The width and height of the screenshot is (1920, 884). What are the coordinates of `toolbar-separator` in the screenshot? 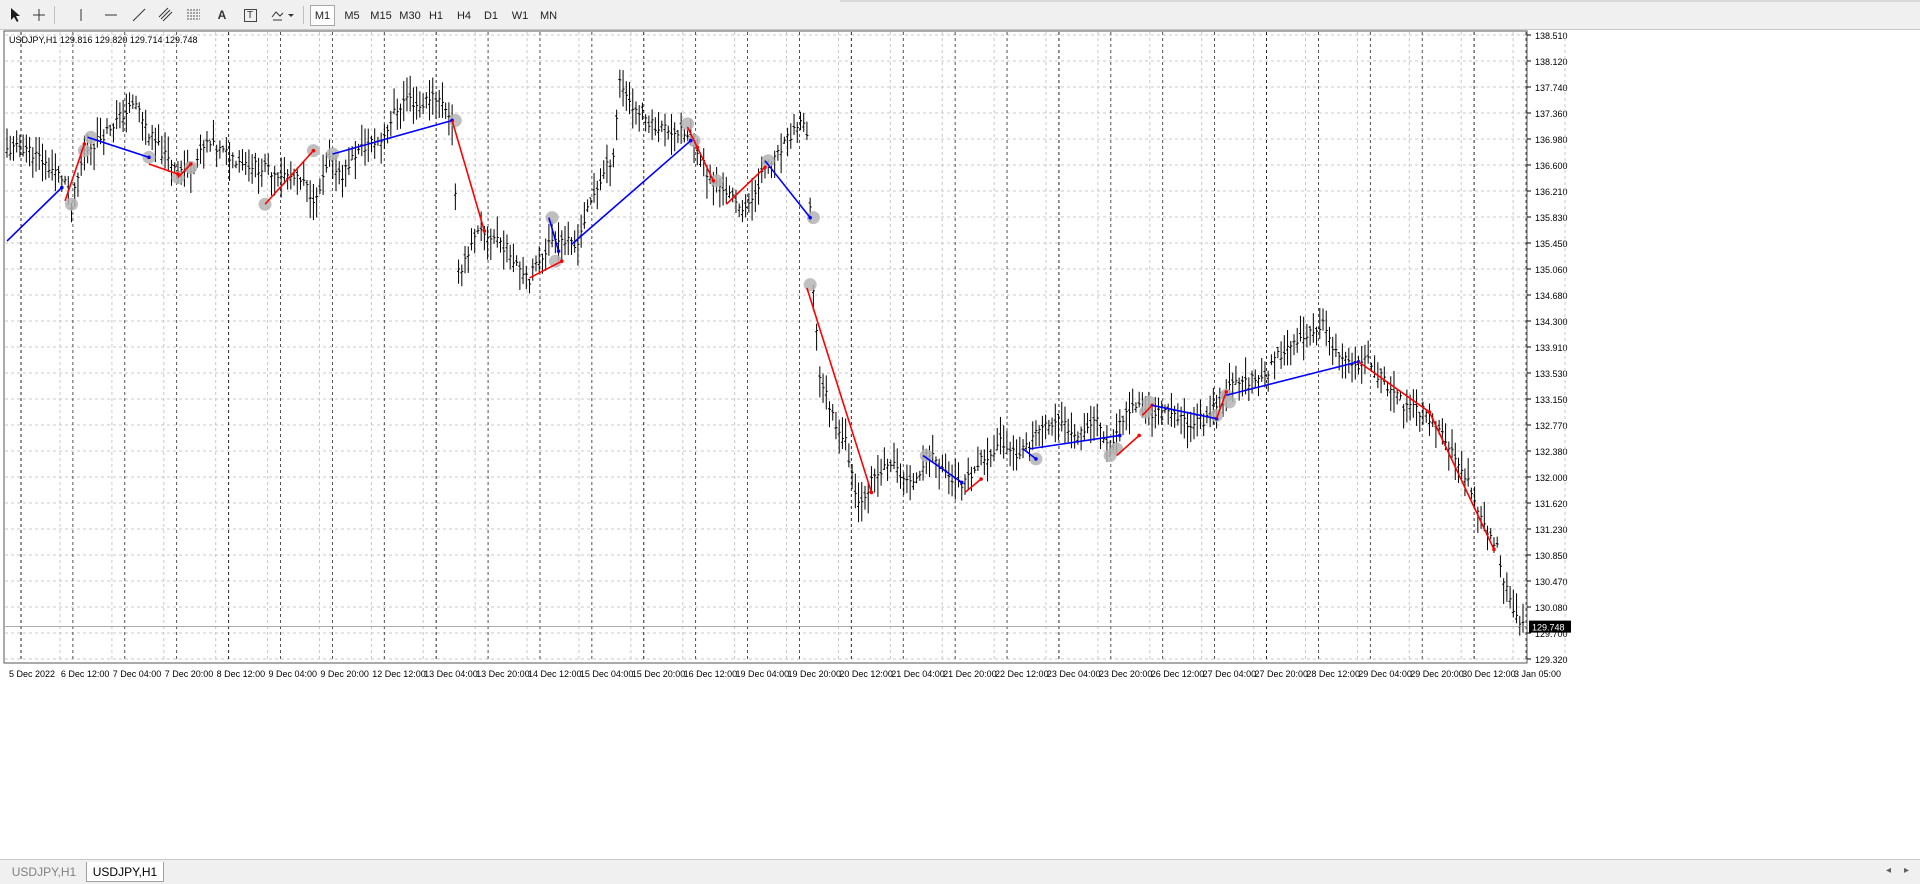 It's located at (303, 15).